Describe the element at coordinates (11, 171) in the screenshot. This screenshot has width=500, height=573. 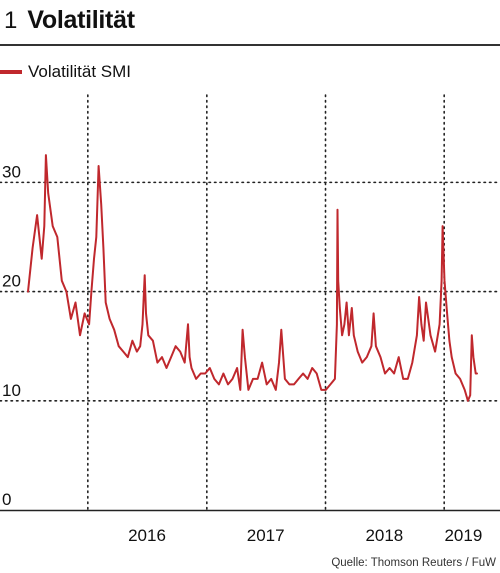
I see `y-tick-label: 30` at that location.